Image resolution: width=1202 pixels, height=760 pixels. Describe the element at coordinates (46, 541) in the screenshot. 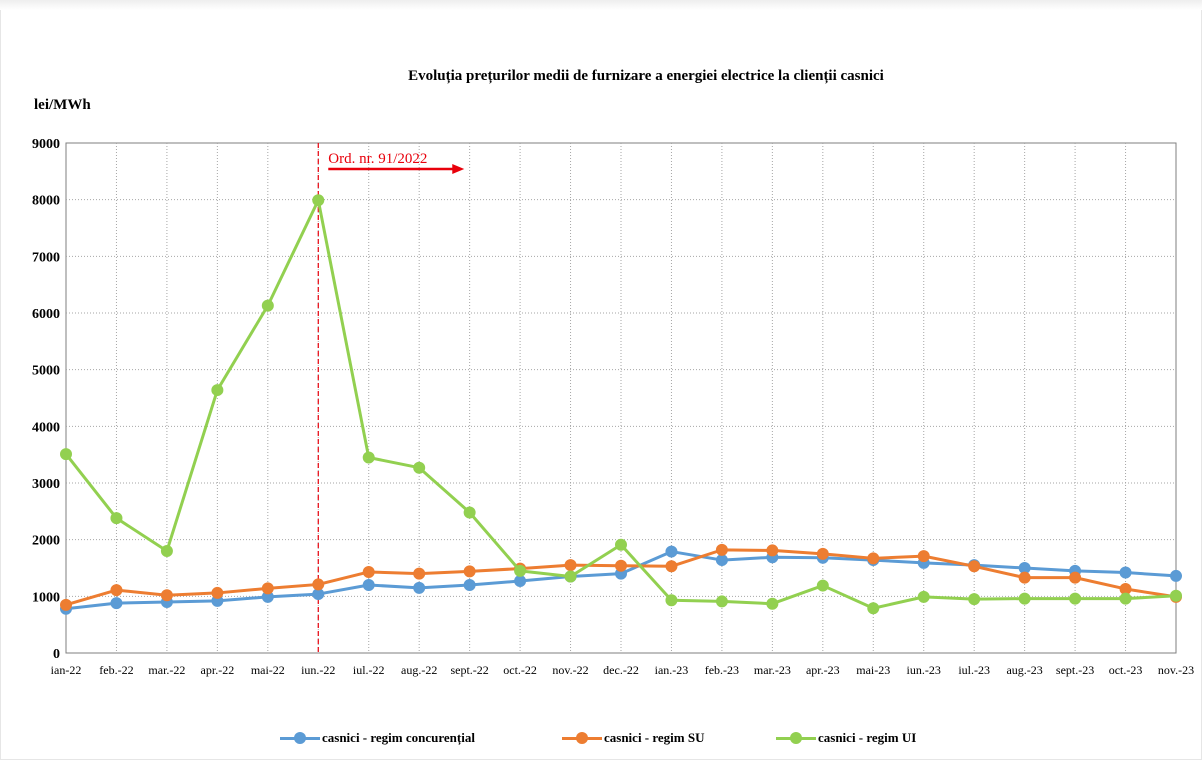

I see `y-tick-label: 2000` at that location.